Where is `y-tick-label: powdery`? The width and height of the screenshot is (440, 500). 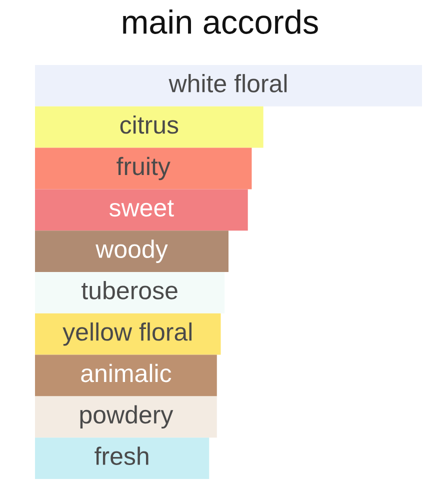
y-tick-label: powdery is located at coordinates (127, 417).